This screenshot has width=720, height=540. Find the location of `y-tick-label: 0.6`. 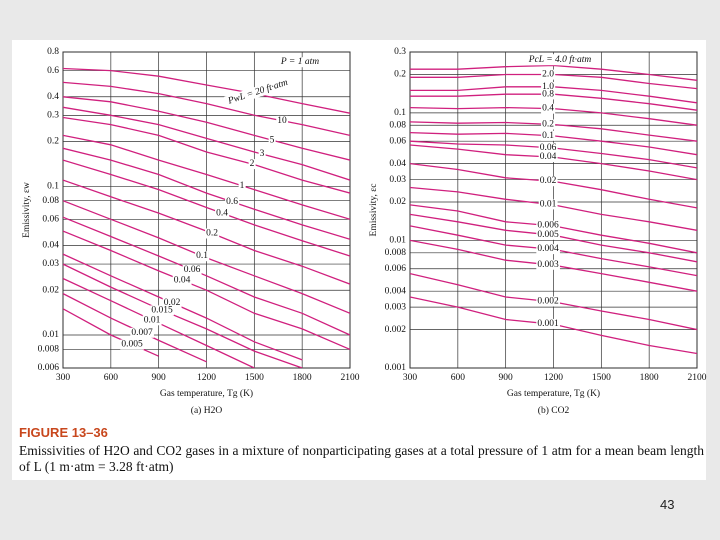

y-tick-label: 0.6 is located at coordinates (53, 71).